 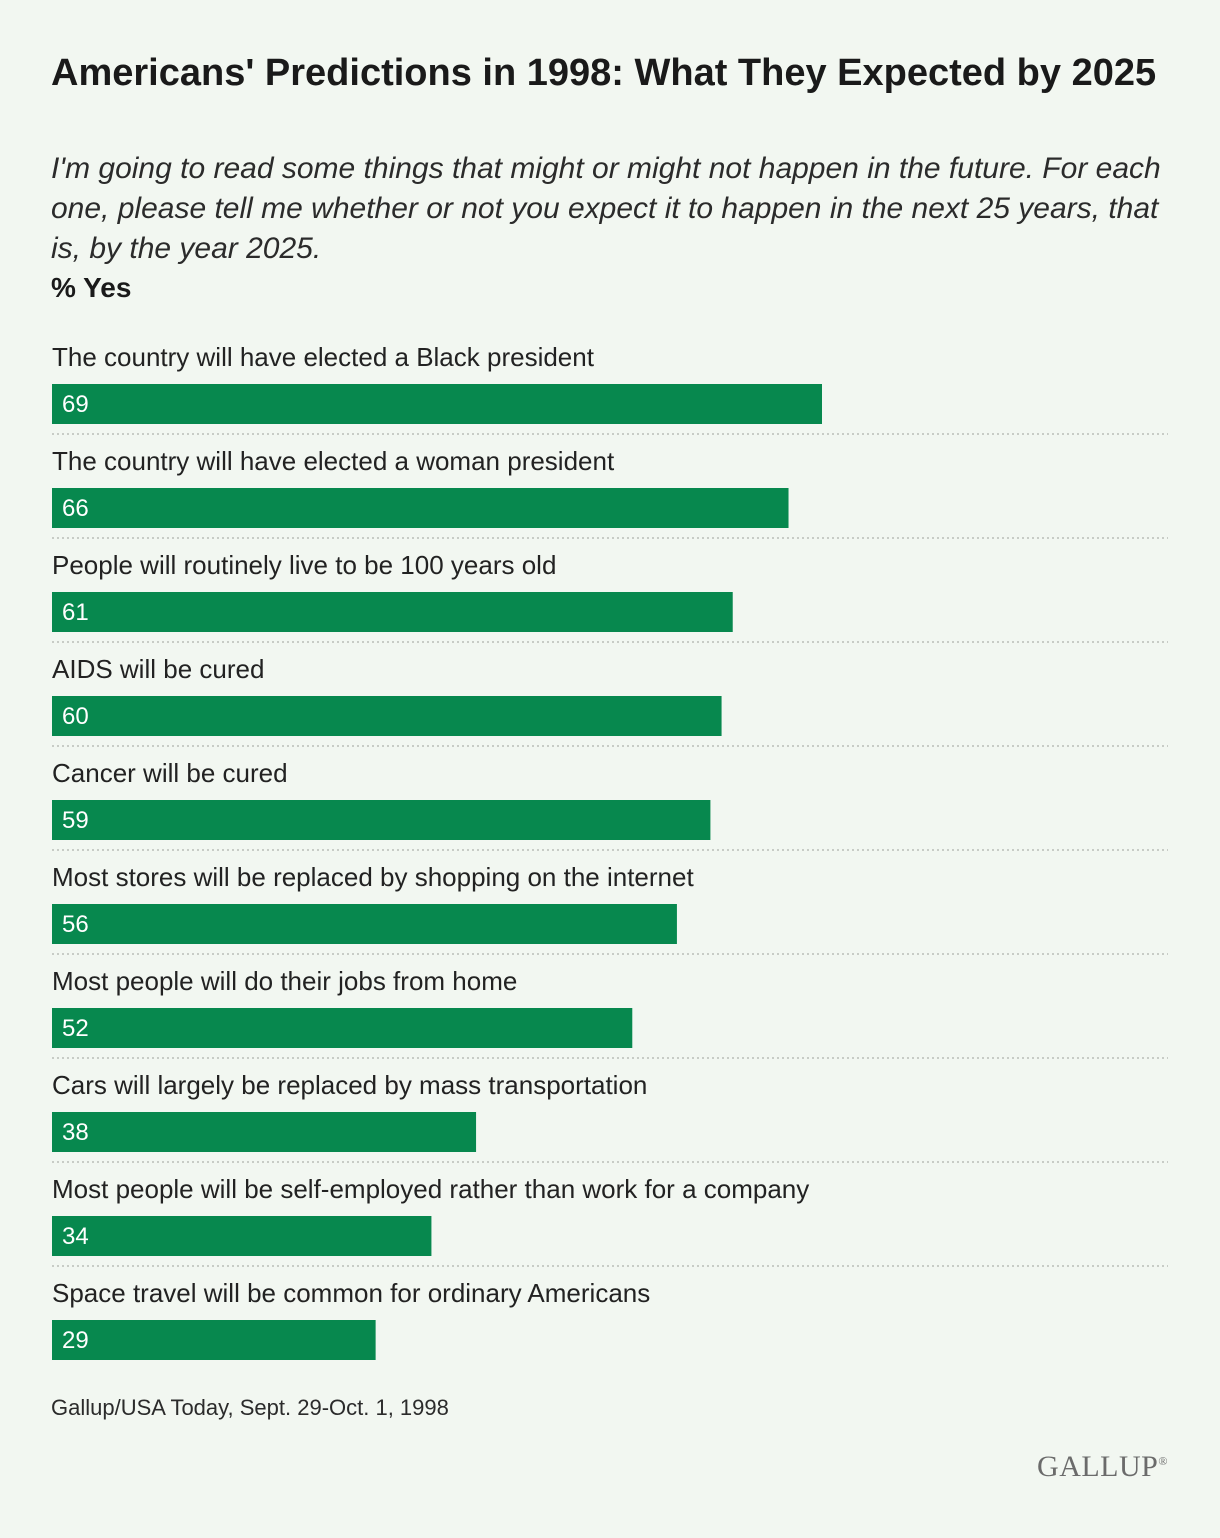 I want to click on logo-text: GALLUP, so click(x=1098, y=1466).